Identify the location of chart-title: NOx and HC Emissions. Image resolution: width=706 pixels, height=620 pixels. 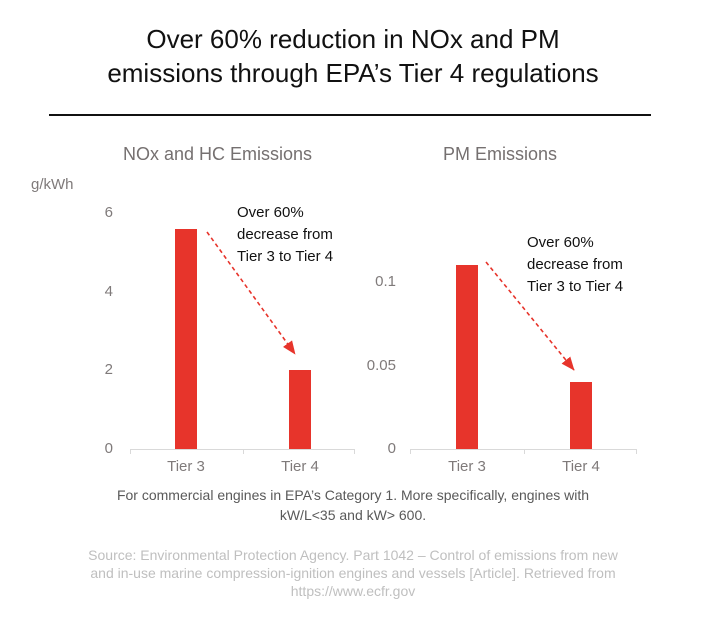
(218, 154).